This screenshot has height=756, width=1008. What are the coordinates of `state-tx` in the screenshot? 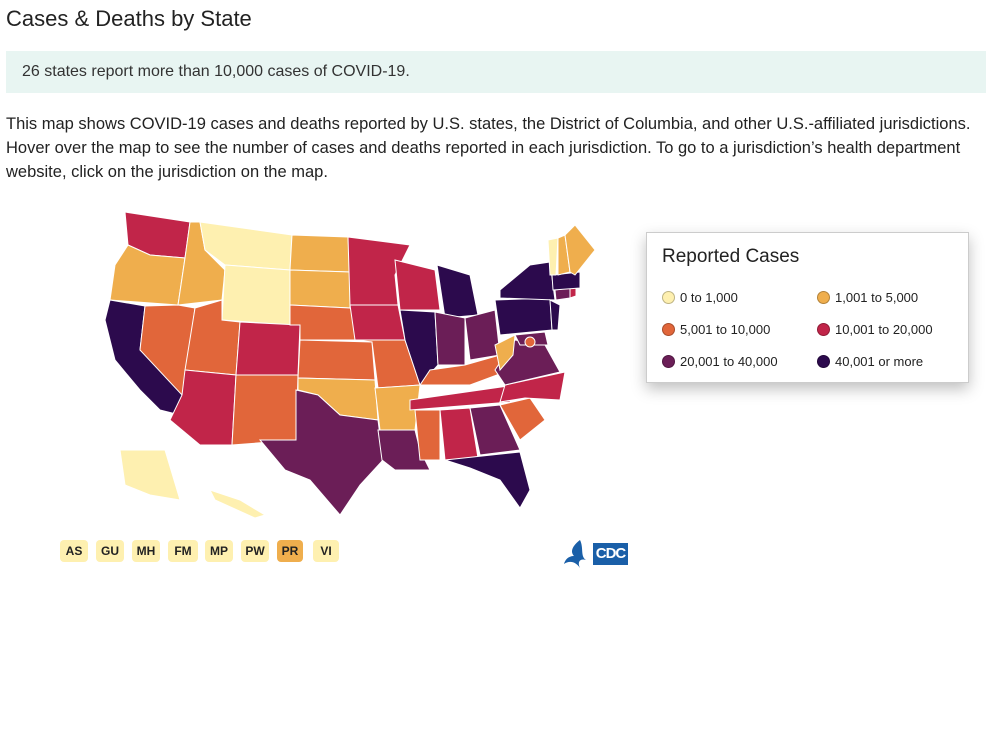 It's located at (321, 452).